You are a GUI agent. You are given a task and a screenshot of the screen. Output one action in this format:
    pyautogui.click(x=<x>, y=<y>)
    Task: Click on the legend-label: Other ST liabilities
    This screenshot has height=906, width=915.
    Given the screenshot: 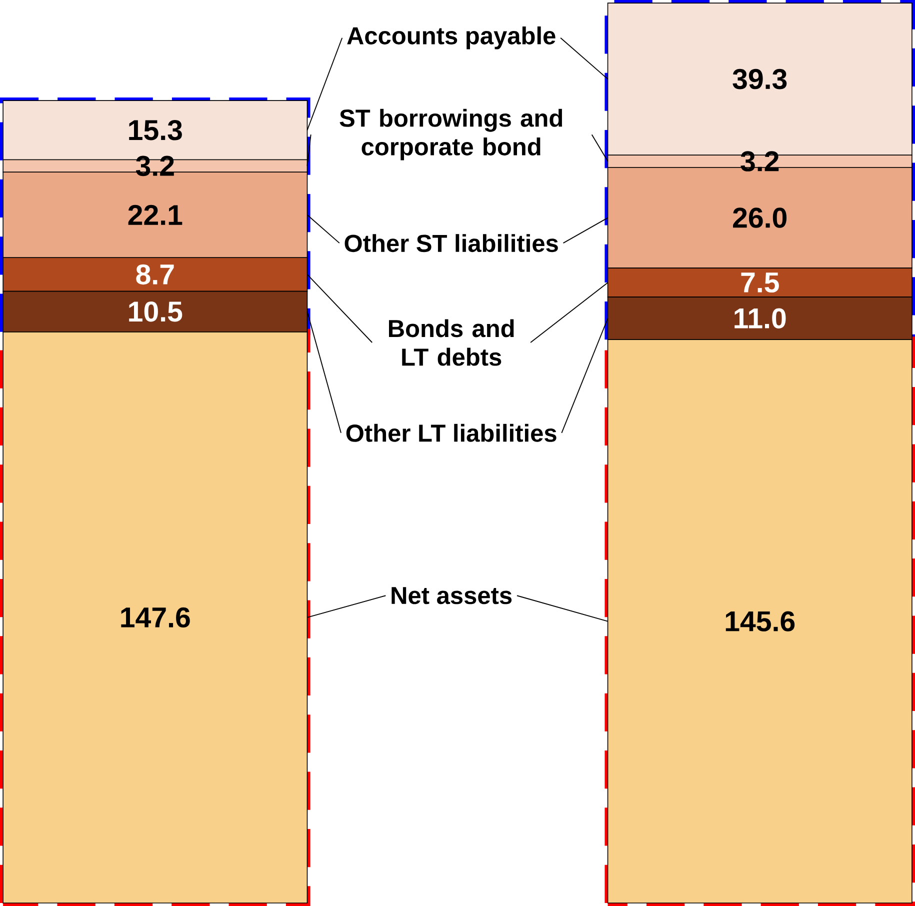 What is the action you would take?
    pyautogui.click(x=451, y=243)
    